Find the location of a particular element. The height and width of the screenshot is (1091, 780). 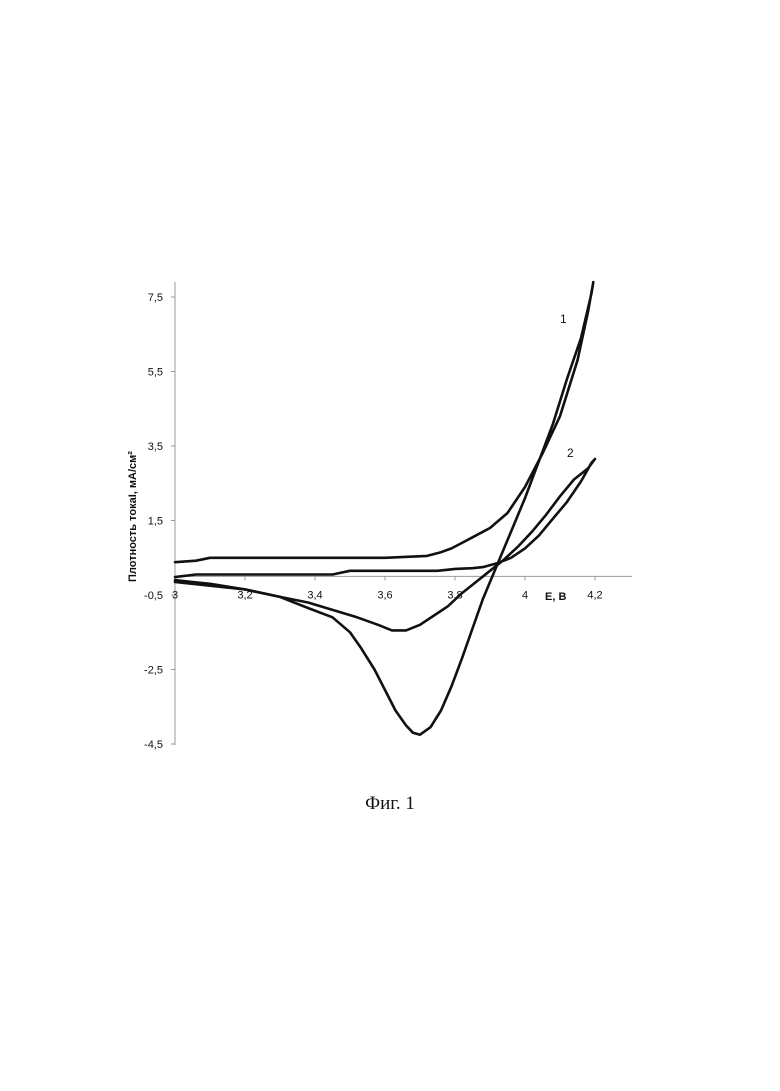

y-tick-label: -2,5 is located at coordinates (153, 671).